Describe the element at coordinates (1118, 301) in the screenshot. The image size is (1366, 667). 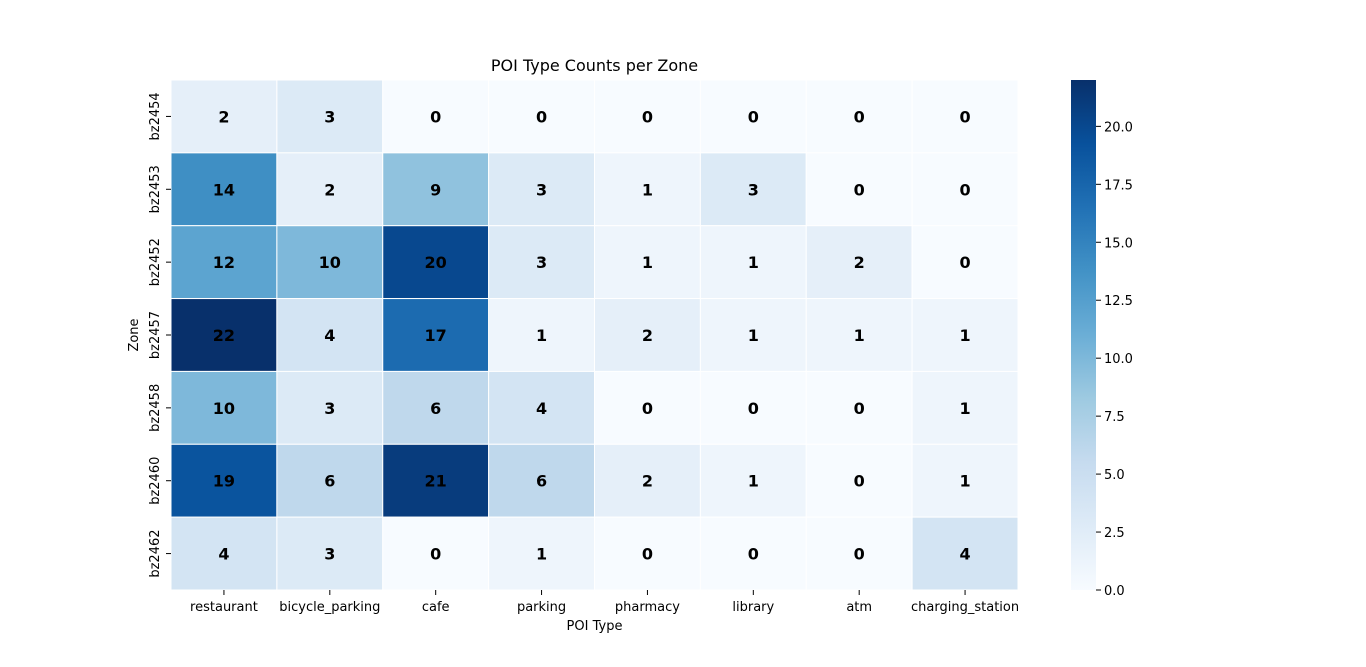
I see `colorbar-tick-label: 12.5` at that location.